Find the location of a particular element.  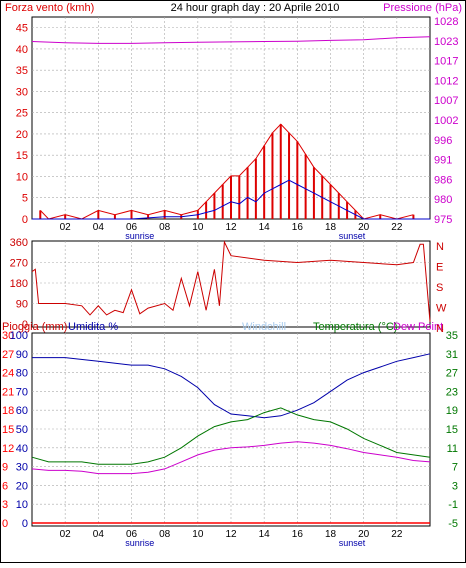

p1-time-tick: 08 is located at coordinates (165, 227).